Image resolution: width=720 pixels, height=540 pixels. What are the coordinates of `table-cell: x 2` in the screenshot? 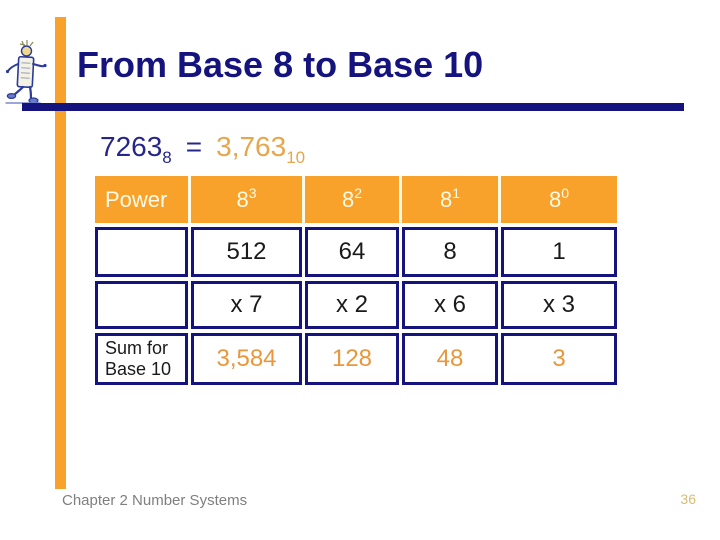 It's located at (352, 305).